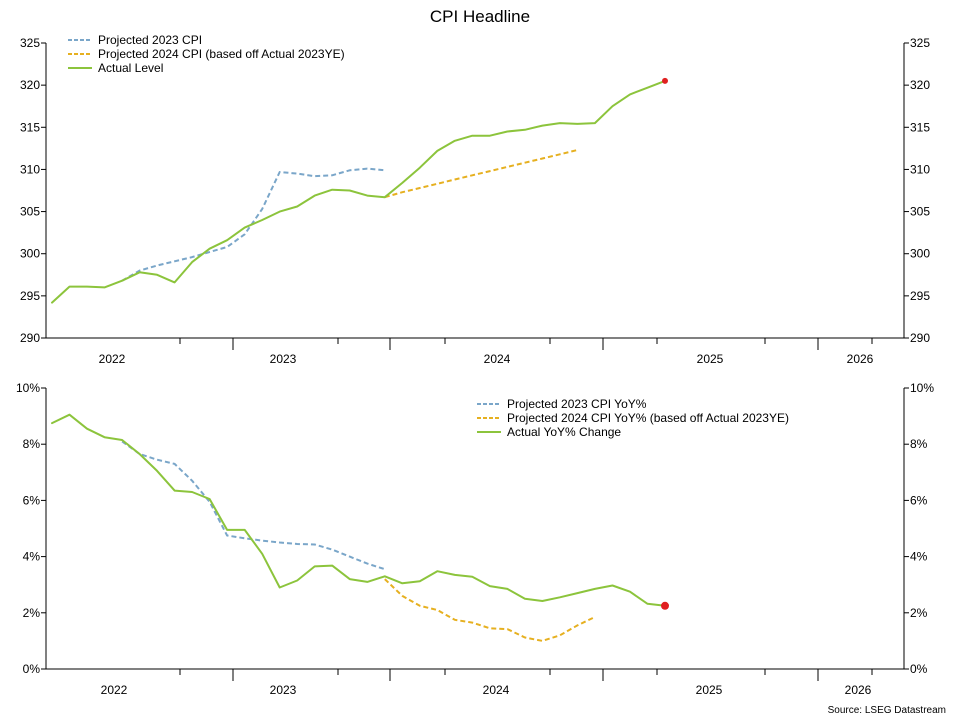 The height and width of the screenshot is (725, 960). I want to click on y-tick-label-right: 295, so click(920, 296).